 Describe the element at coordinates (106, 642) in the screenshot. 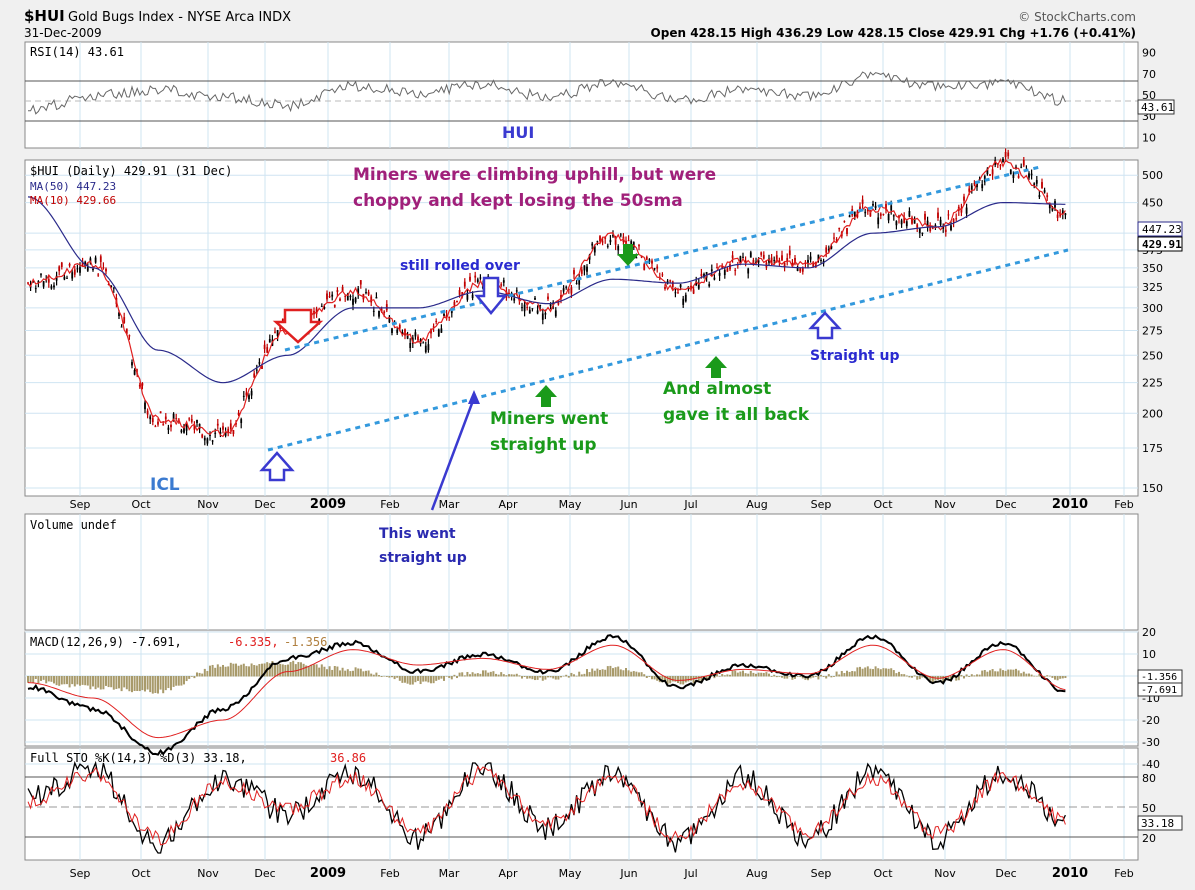

I see `macd-label-a: MACD(12,26,9) -7.691,` at that location.